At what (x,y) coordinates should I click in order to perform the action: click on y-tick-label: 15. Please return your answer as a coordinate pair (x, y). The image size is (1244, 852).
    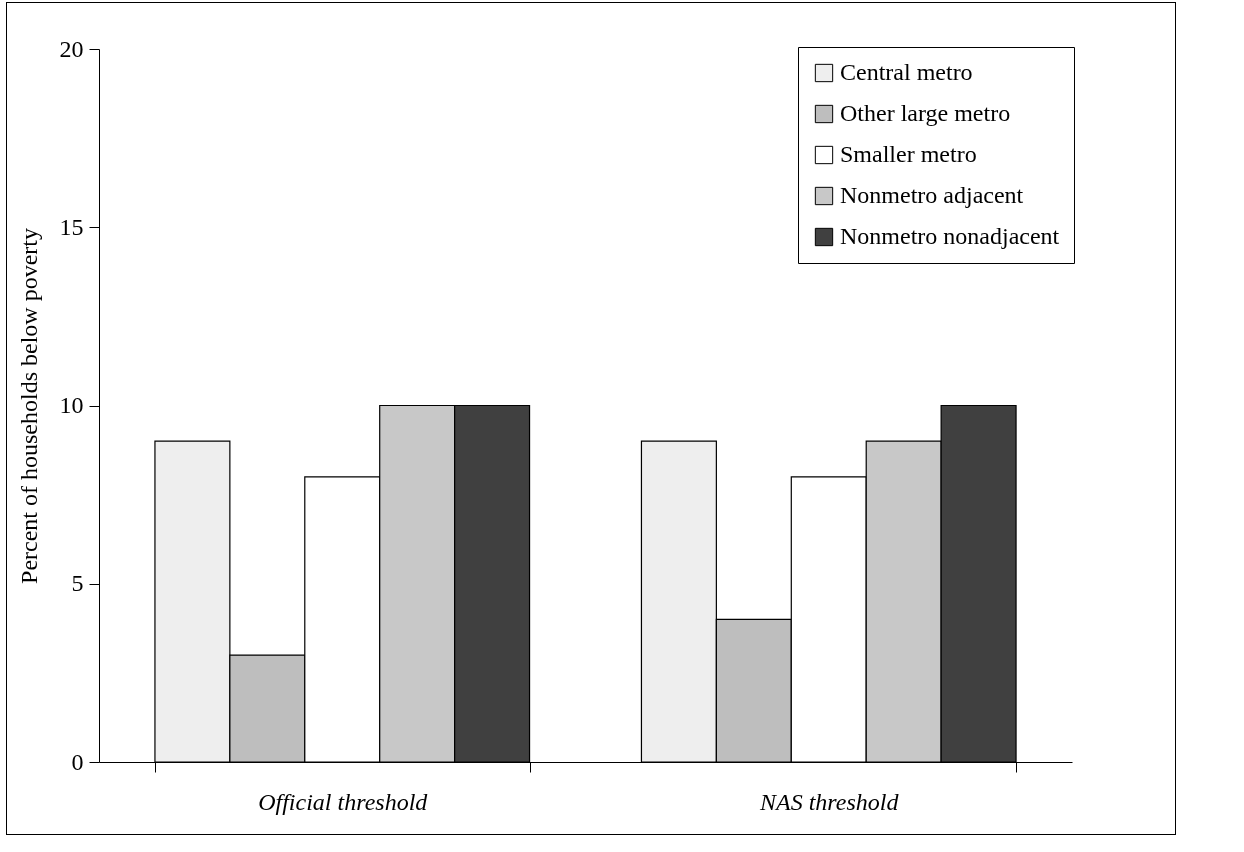
    Looking at the image, I should click on (71, 226).